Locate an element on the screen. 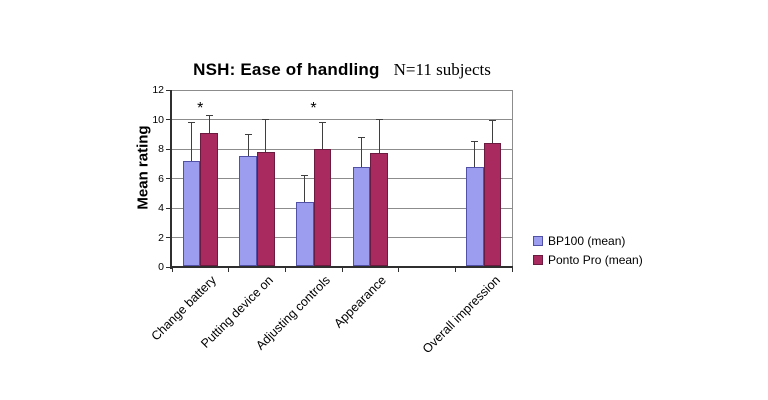 The image size is (768, 400). y-tick-label: 0 is located at coordinates (161, 267).